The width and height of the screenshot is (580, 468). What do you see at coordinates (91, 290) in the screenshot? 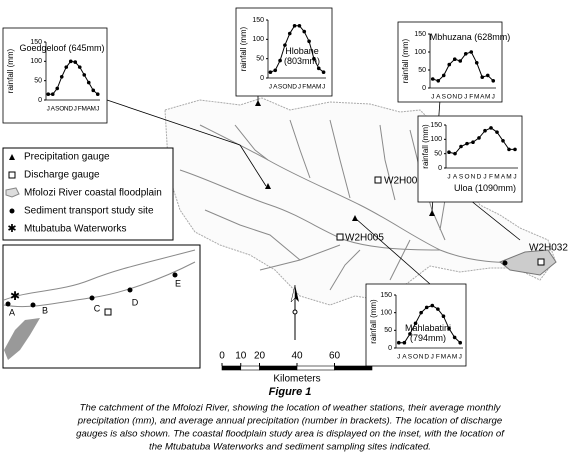
I see `inset-sites` at bounding box center [91, 290].